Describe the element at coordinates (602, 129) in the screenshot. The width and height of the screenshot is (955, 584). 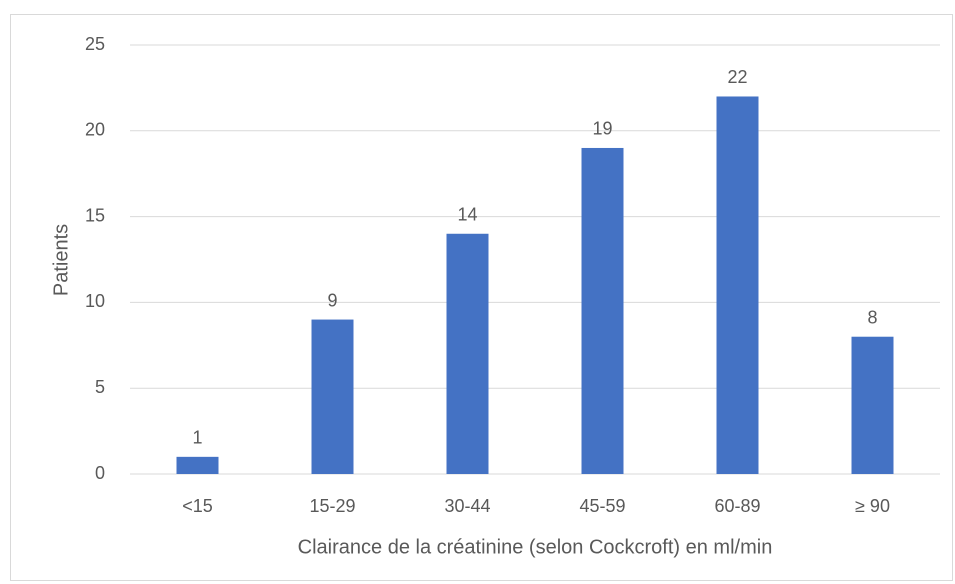
I see `data-label: 19` at that location.